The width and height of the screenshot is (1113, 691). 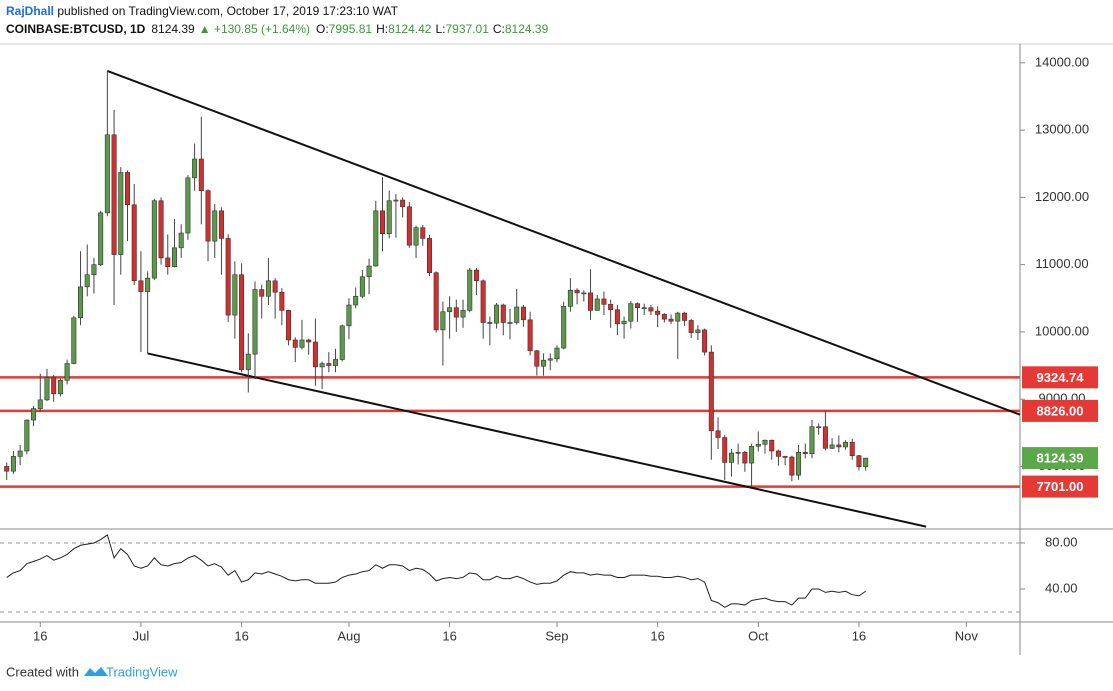 I want to click on ohlc-head: O:7995.81 H:8124.42 L:7937.01 C:8124.39, so click(x=432, y=29).